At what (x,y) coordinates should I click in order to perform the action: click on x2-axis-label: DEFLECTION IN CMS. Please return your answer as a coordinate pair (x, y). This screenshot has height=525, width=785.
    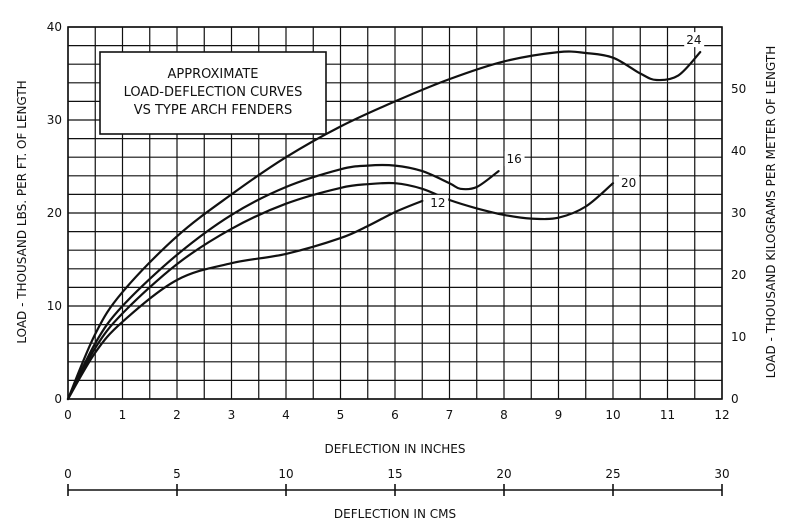
    Looking at the image, I should click on (395, 514).